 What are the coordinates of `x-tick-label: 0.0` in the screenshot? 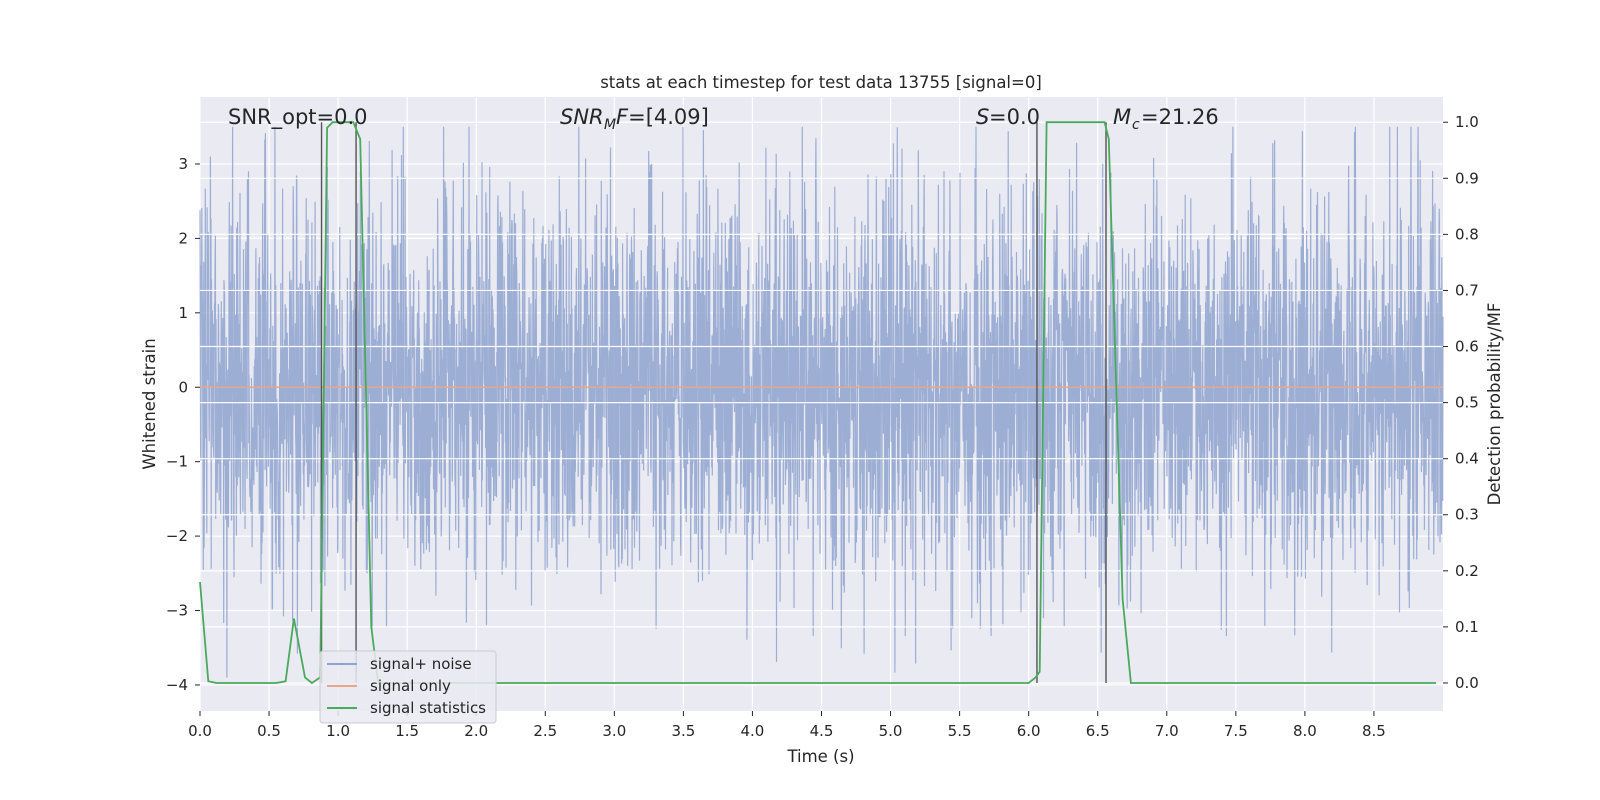 It's located at (200, 731).